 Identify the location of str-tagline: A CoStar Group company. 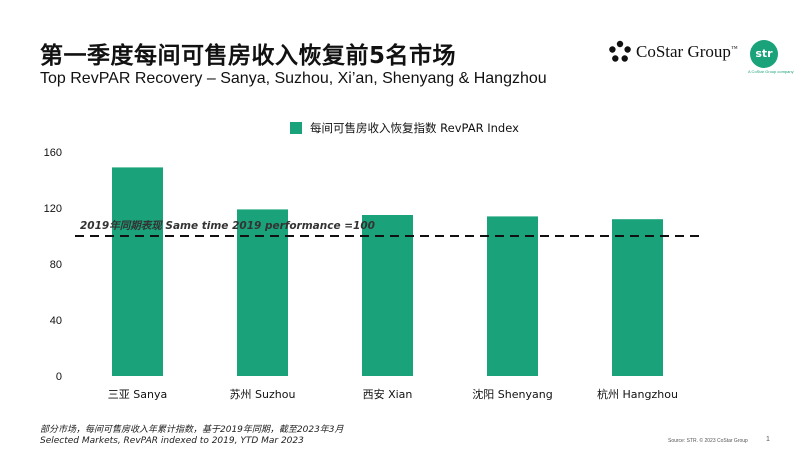
(771, 71).